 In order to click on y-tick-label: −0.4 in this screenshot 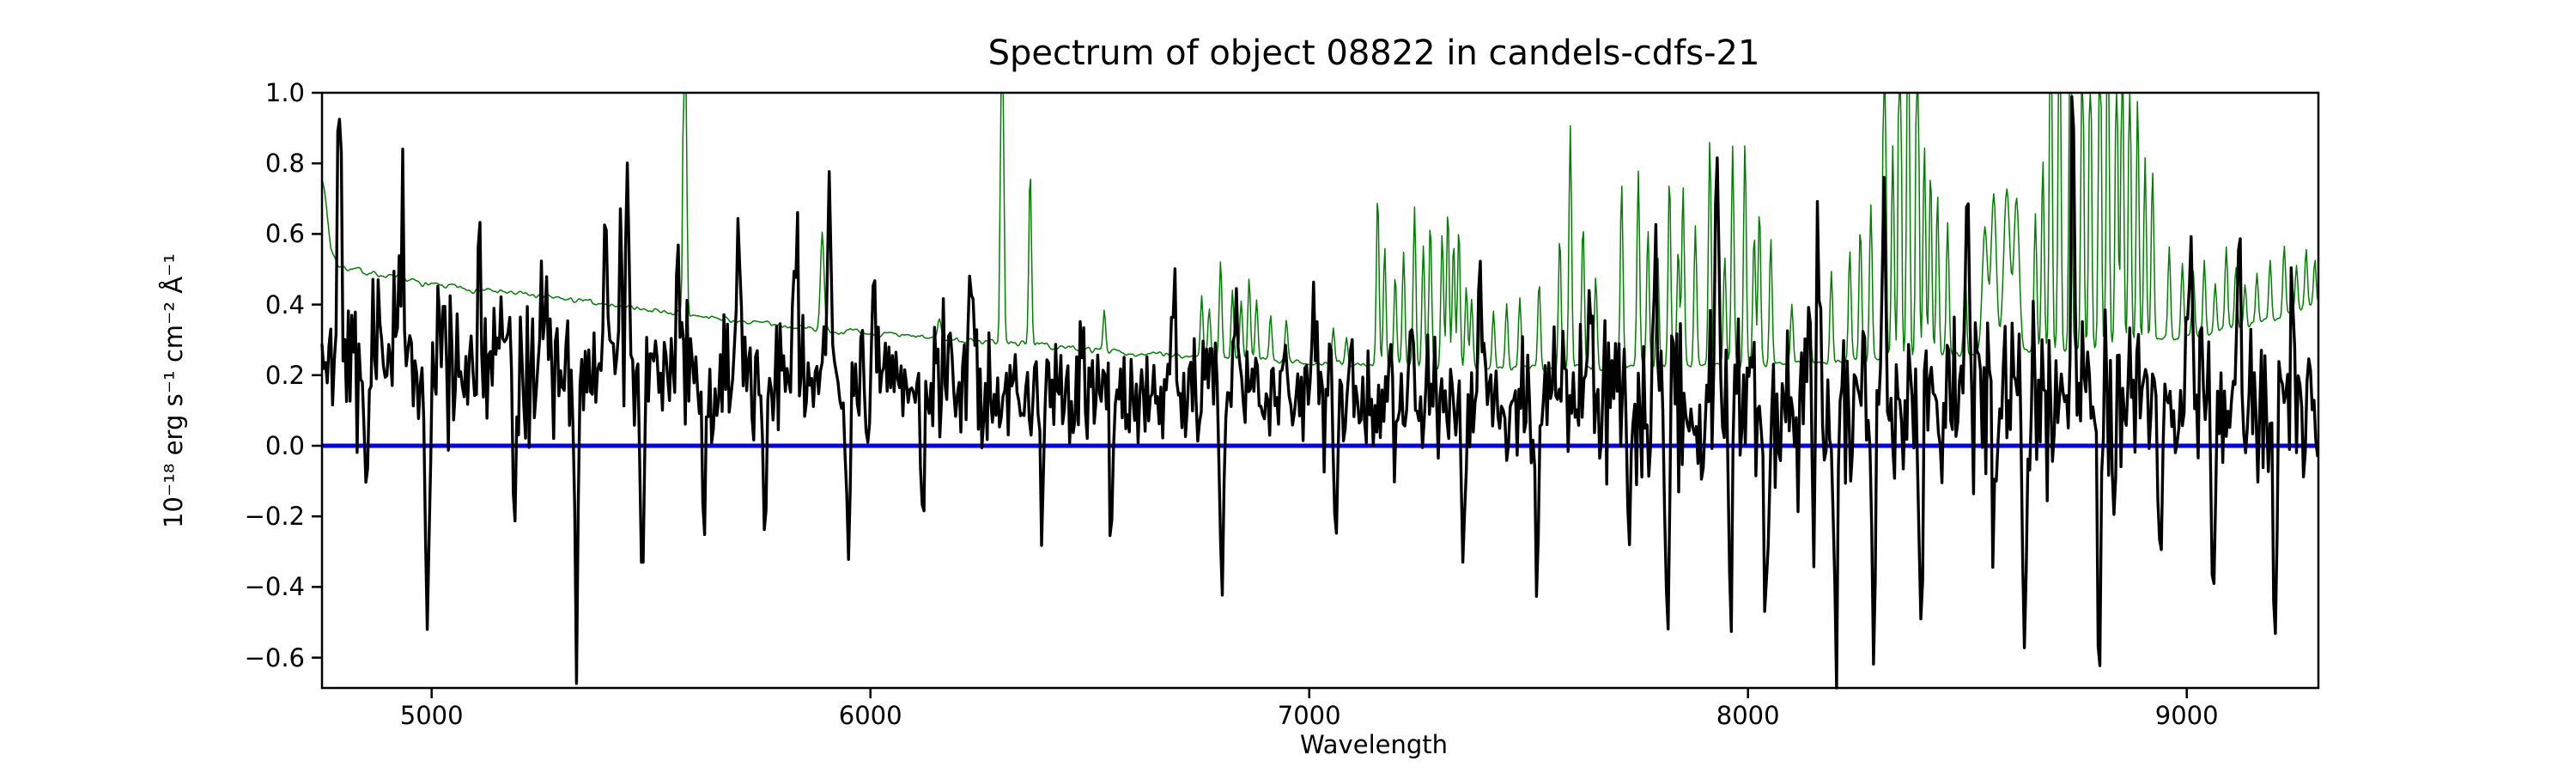, I will do `click(274, 587)`.